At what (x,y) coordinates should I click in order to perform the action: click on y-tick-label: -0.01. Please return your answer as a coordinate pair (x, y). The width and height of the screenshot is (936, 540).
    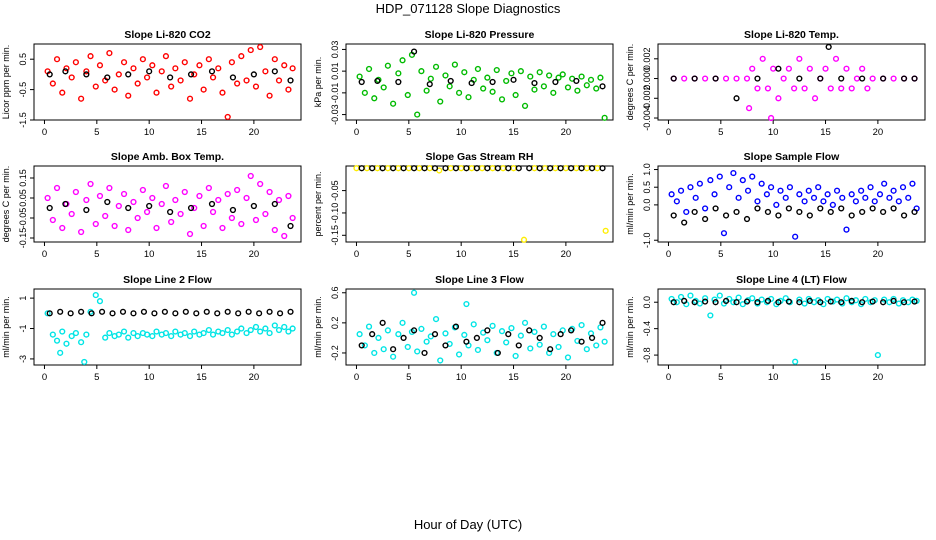
    Looking at the image, I should click on (335, 93).